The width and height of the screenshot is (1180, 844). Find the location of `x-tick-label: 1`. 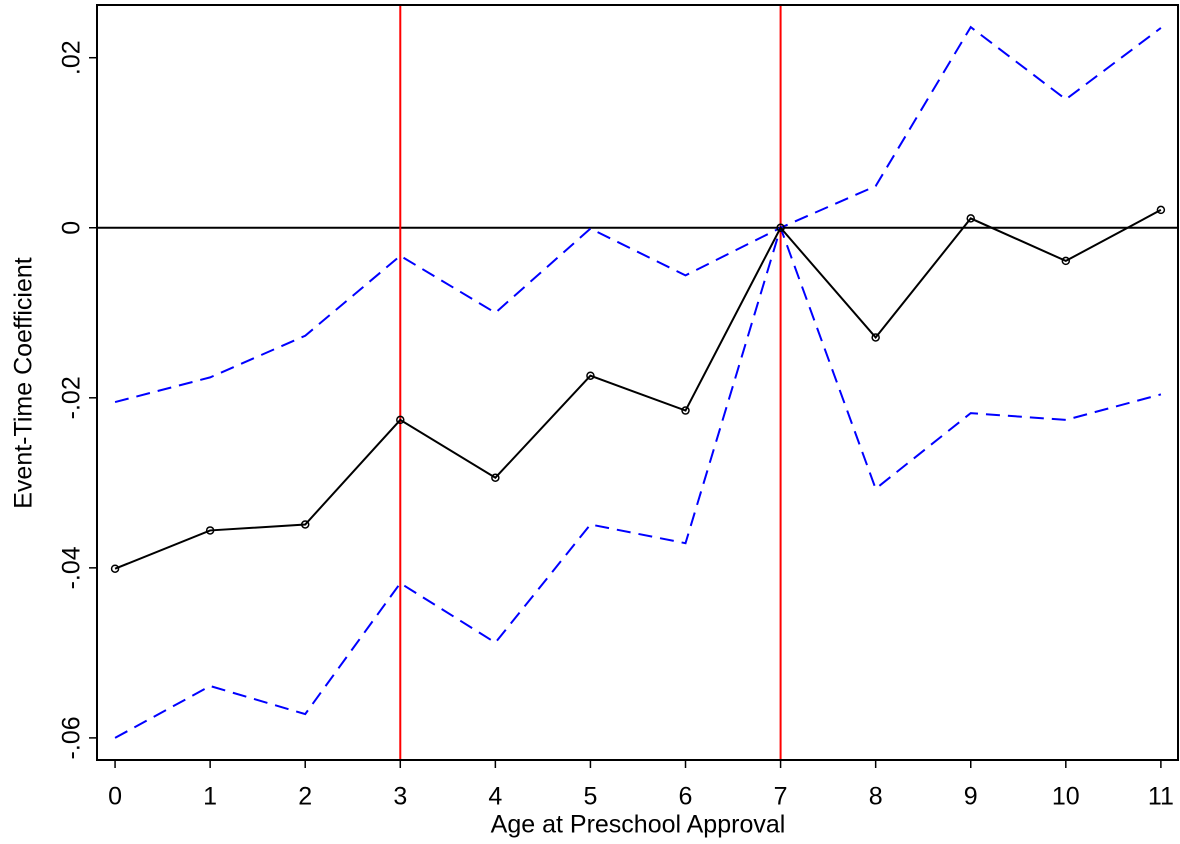

x-tick-label: 1 is located at coordinates (210, 797).